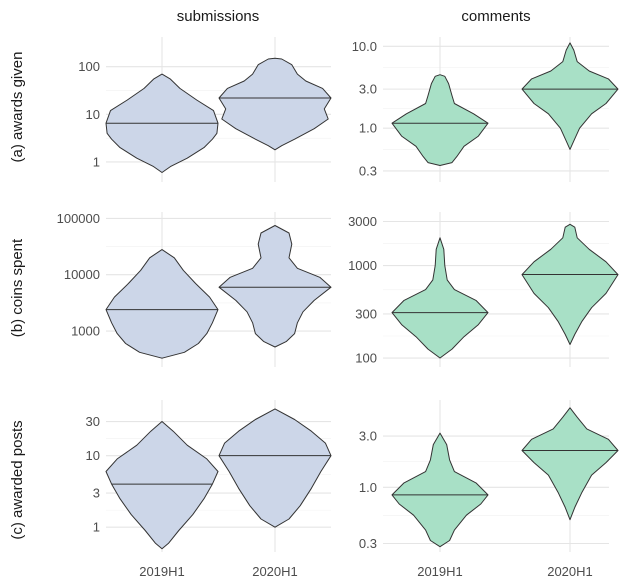 The image size is (633, 583). I want to click on row-strip-awarded-posts: (c) awarded posts, so click(17, 479).